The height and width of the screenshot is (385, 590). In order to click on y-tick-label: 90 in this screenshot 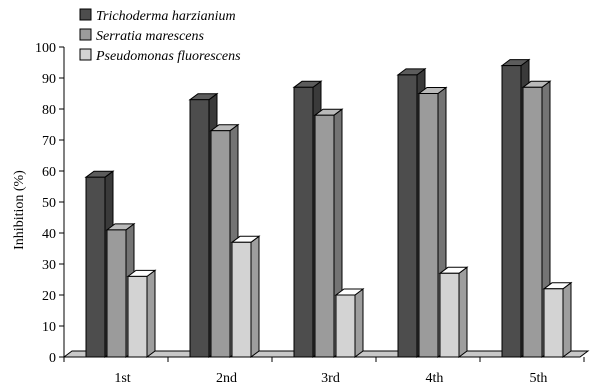, I will do `click(49, 79)`.